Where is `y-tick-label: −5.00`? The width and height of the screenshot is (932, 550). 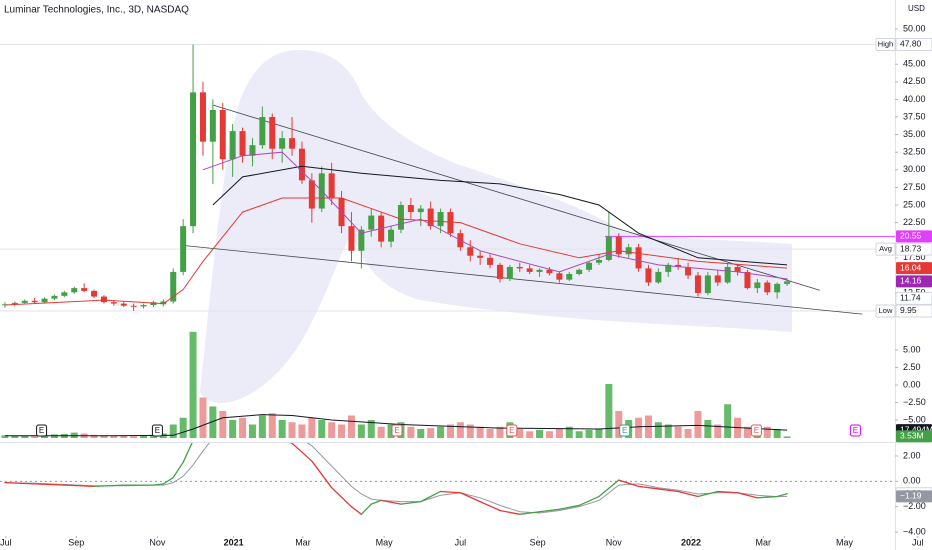
y-tick-label: −5.00 is located at coordinates (914, 419).